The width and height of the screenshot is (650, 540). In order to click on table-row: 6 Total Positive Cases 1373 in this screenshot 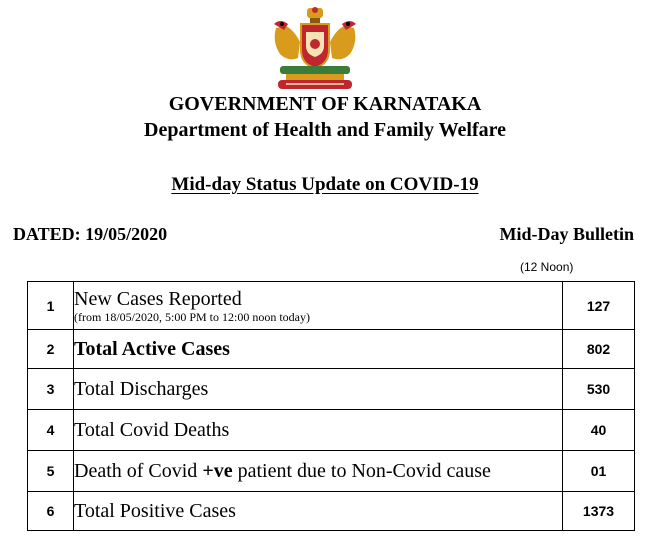, I will do `click(331, 511)`.